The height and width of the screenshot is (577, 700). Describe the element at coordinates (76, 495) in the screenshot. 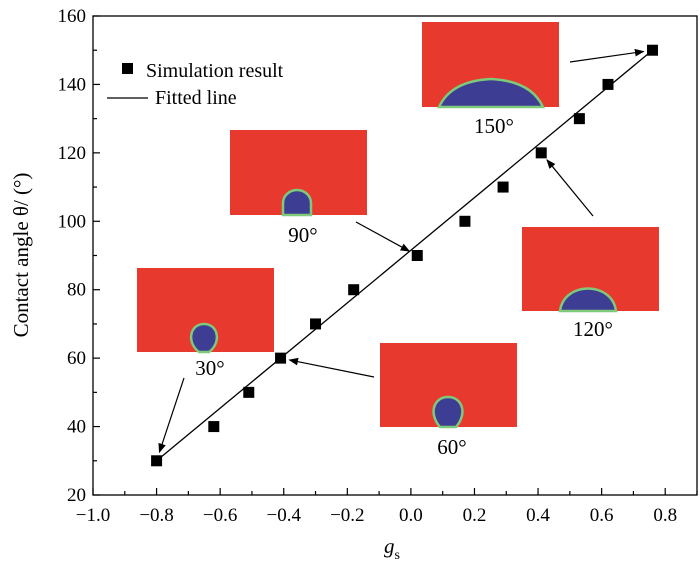

I see `y-tick-label: 20` at that location.